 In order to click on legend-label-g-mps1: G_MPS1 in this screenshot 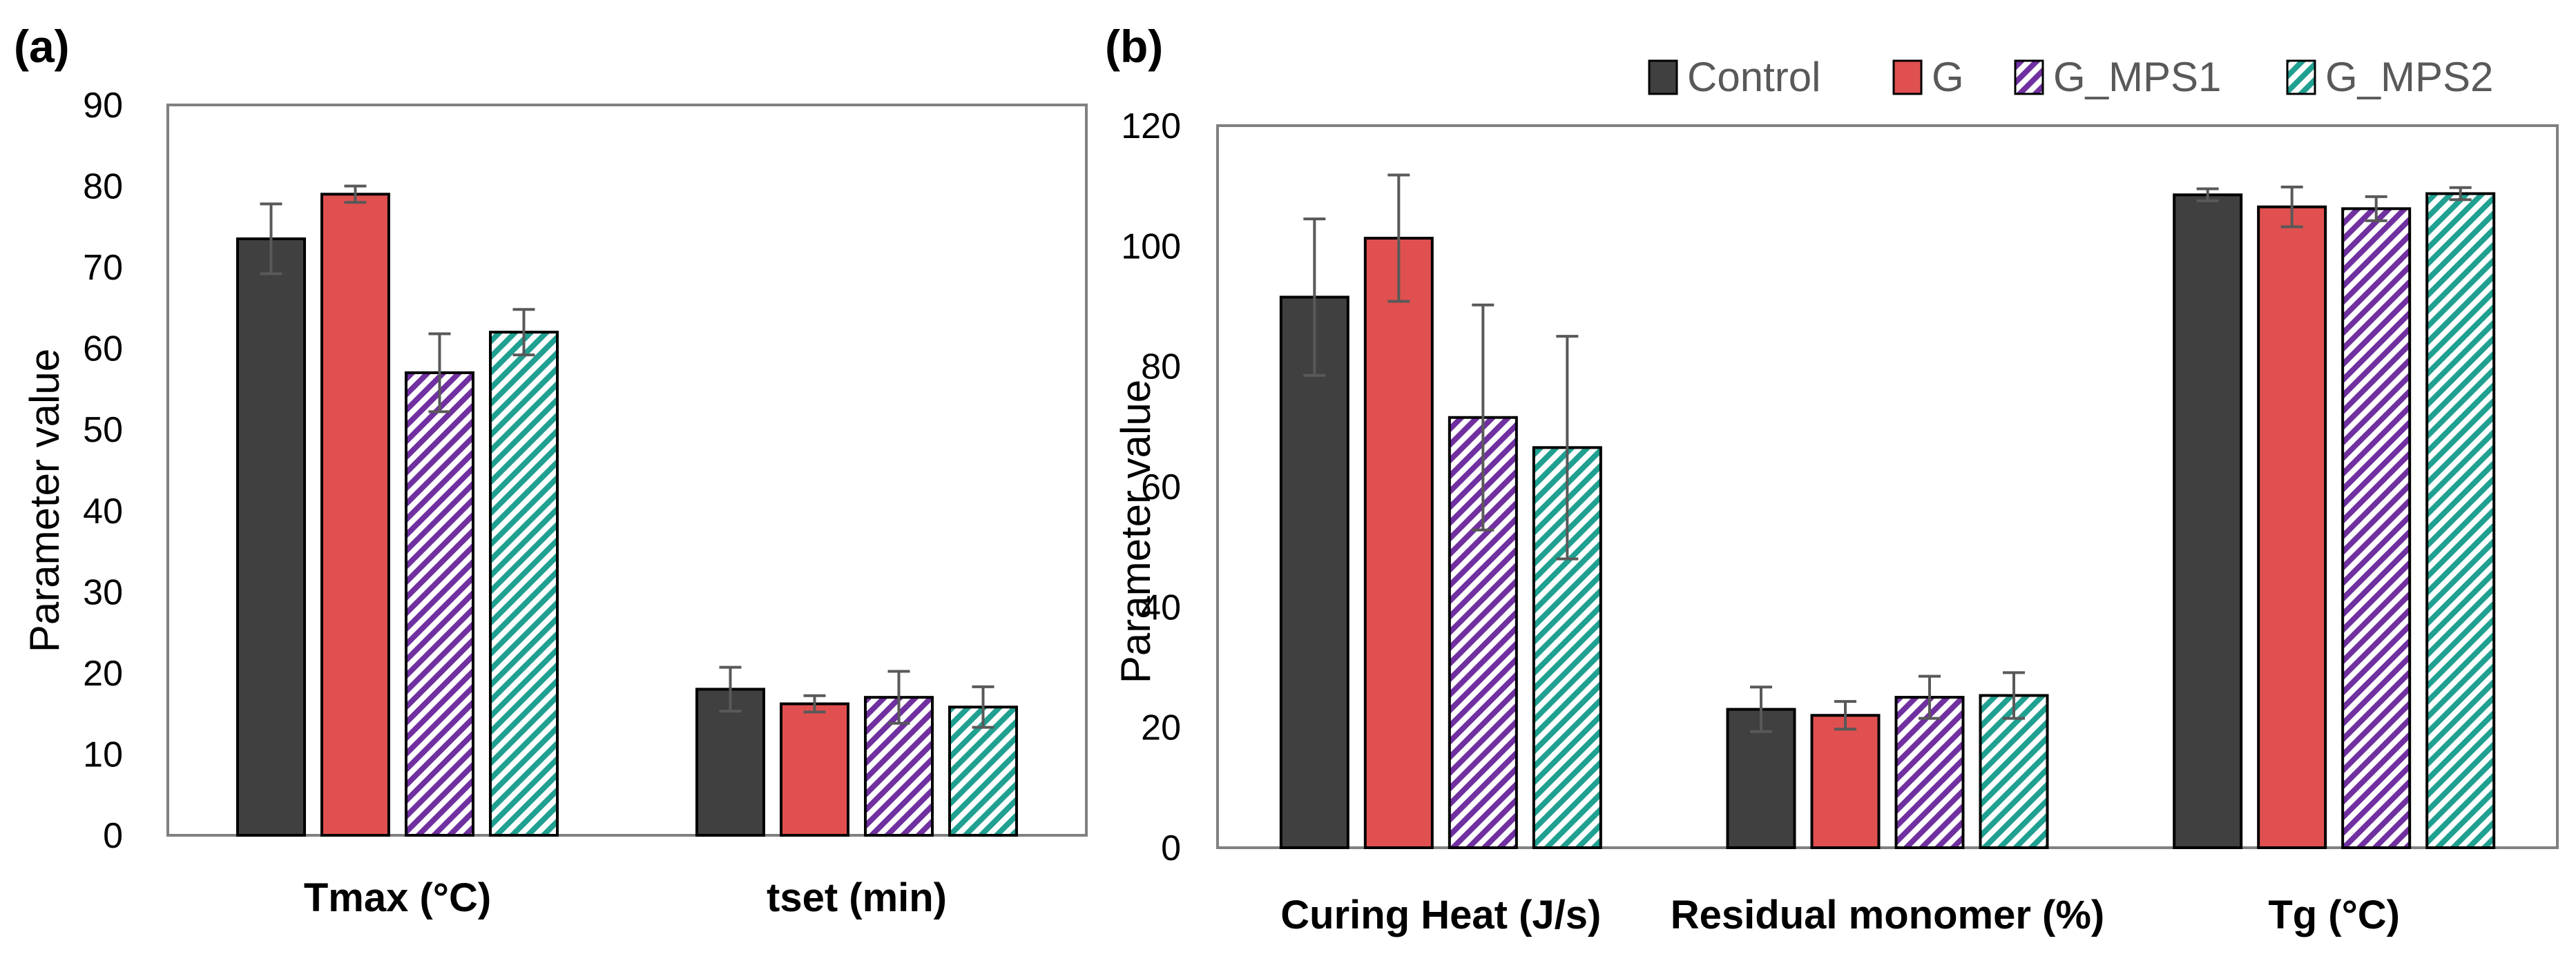, I will do `click(2137, 77)`.